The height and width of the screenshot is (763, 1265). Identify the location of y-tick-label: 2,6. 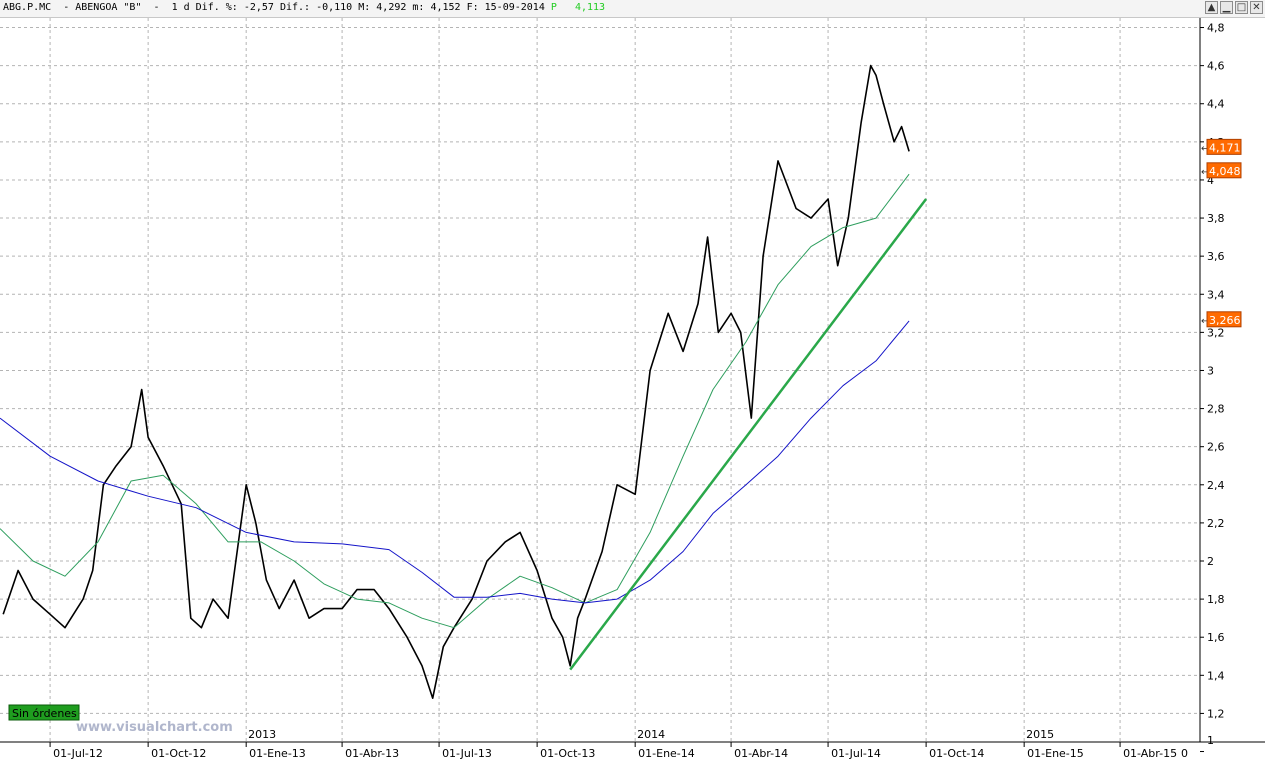
(1216, 447).